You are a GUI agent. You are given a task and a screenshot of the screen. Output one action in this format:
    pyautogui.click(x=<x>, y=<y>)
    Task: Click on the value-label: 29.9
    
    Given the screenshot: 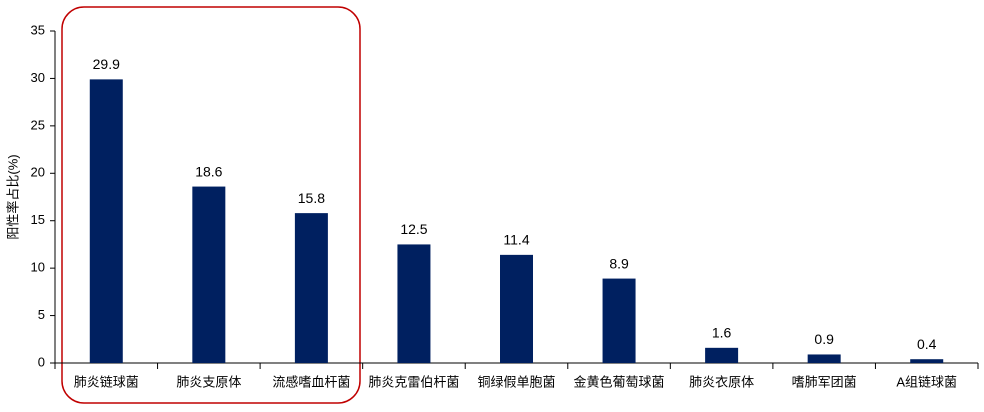 What is the action you would take?
    pyautogui.click(x=106, y=64)
    